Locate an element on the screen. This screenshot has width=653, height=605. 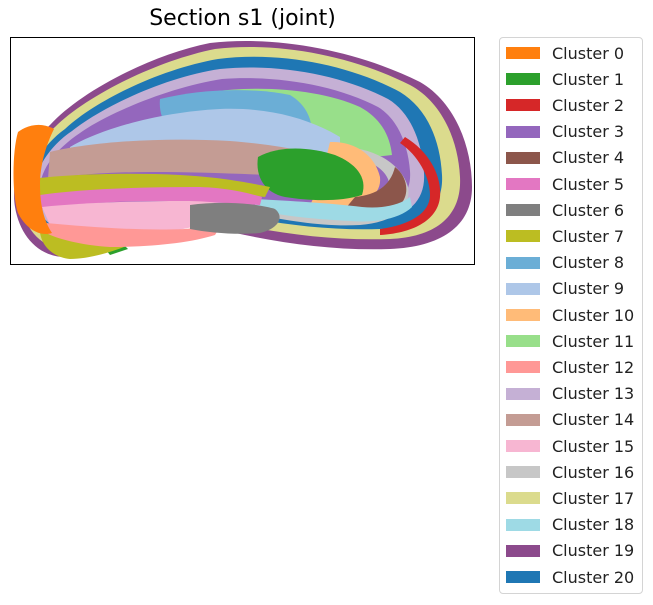
legend-item: Cluster 4 is located at coordinates (565, 158).